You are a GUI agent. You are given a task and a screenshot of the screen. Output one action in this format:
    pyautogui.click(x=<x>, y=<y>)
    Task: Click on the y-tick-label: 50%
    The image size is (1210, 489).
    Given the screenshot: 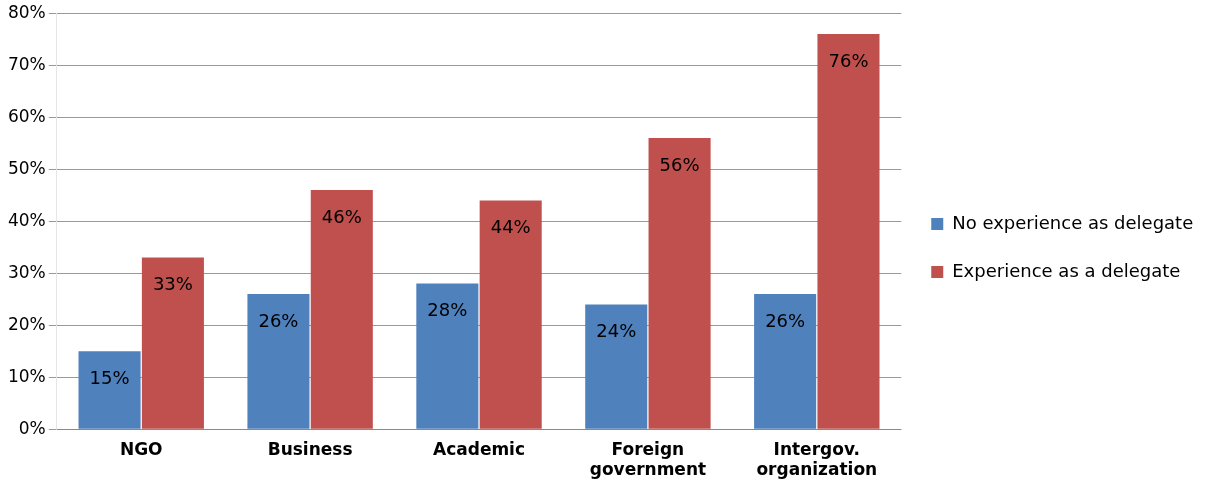 What is the action you would take?
    pyautogui.click(x=26, y=167)
    